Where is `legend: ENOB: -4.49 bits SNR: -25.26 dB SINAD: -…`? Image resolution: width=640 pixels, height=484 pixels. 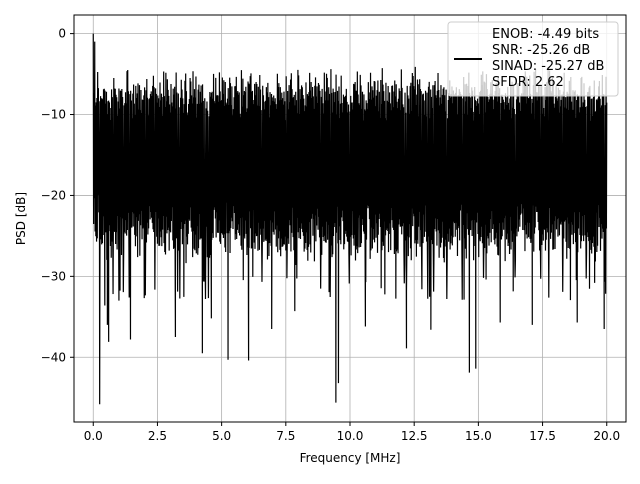 legend: ENOB: -4.49 bits SNR: -25.26 dB SINAD: -… is located at coordinates (533, 59).